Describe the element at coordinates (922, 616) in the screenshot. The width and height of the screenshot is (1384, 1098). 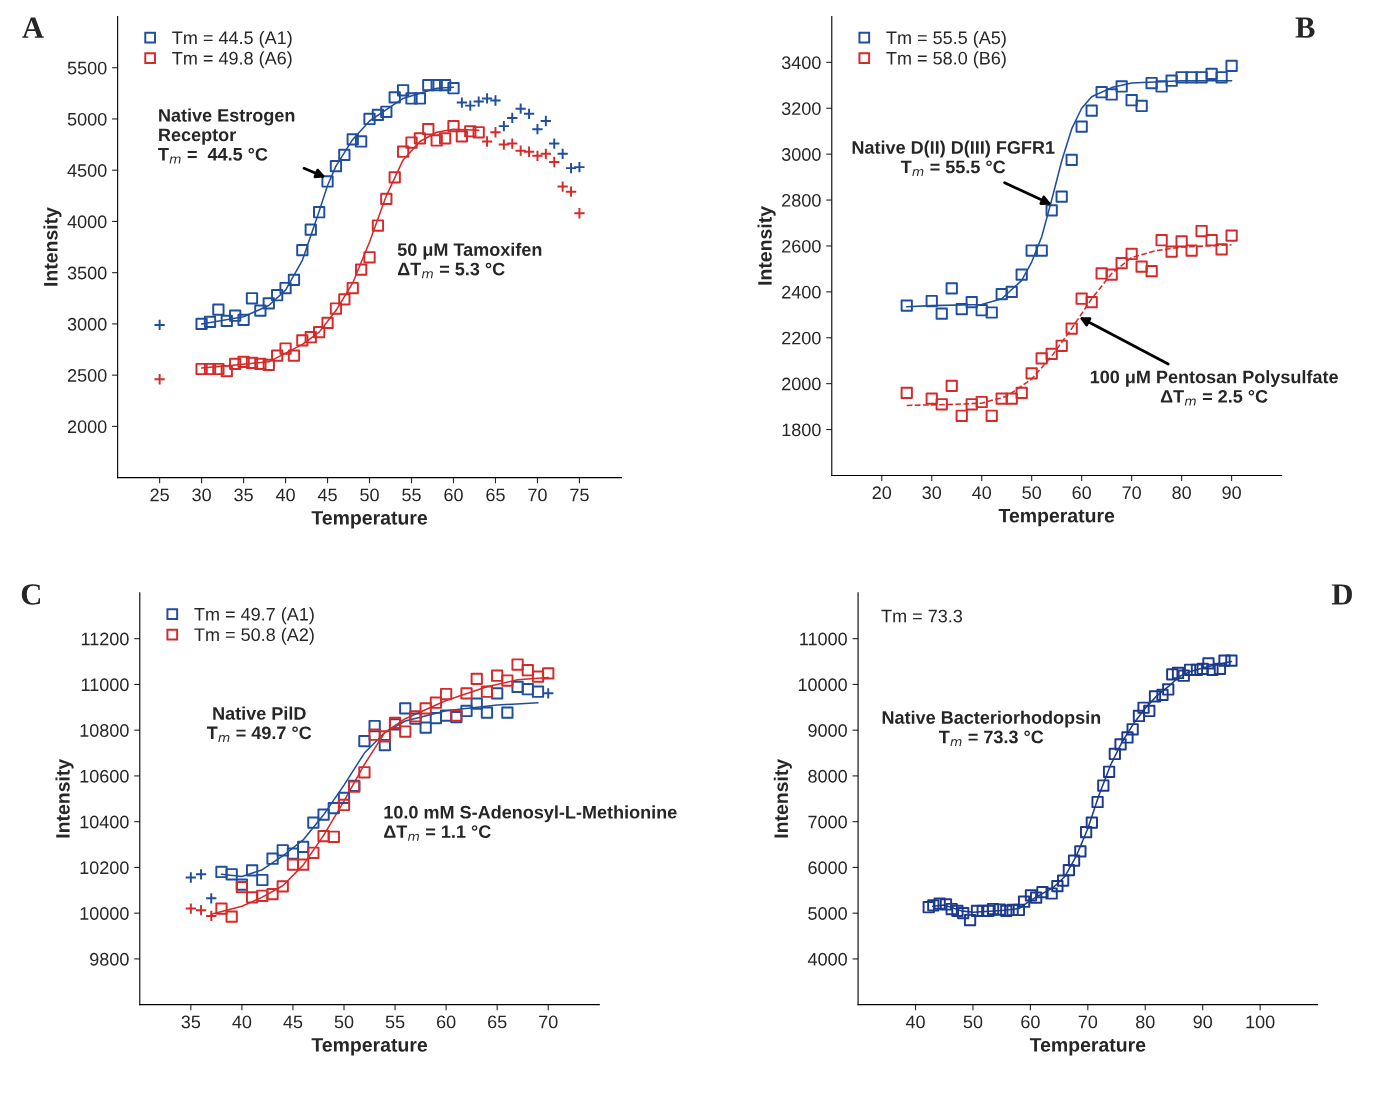
I see `annotation: Tm = 73.3` at that location.